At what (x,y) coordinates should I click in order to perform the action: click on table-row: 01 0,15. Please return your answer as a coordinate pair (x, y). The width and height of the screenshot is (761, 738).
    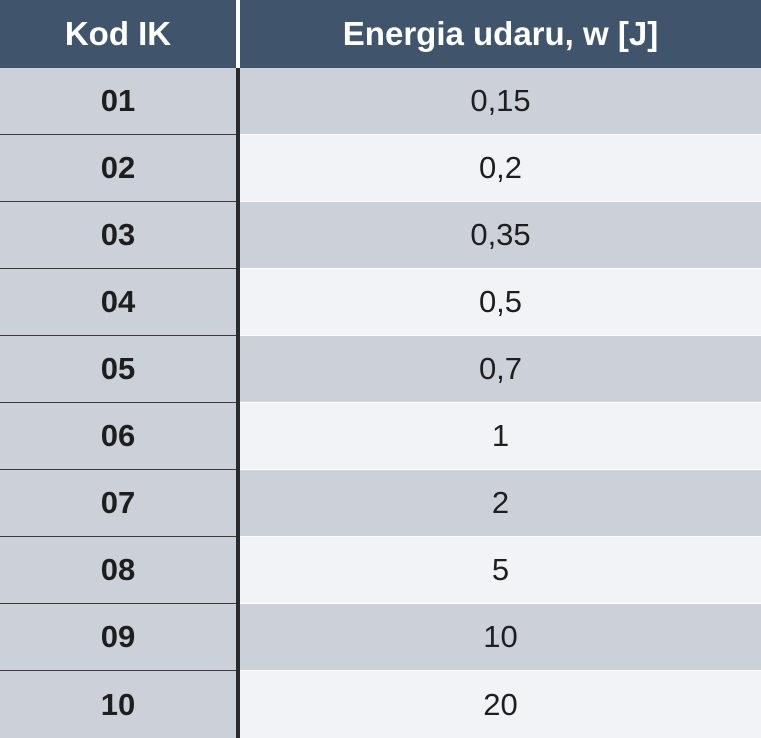
    Looking at the image, I should click on (380, 101).